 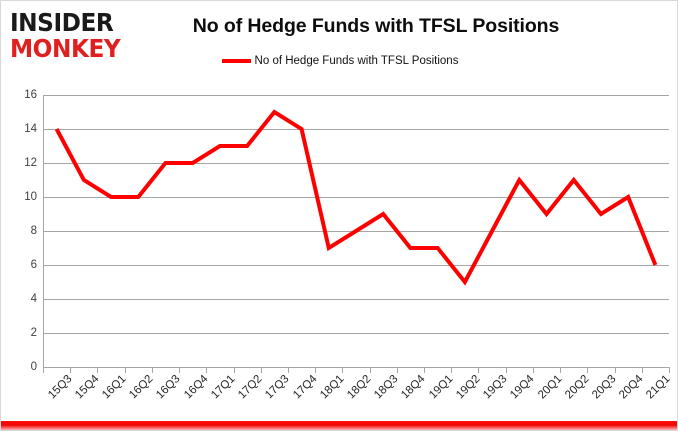 I want to click on x-axis-tick-label: 17Q2, so click(x=250, y=387).